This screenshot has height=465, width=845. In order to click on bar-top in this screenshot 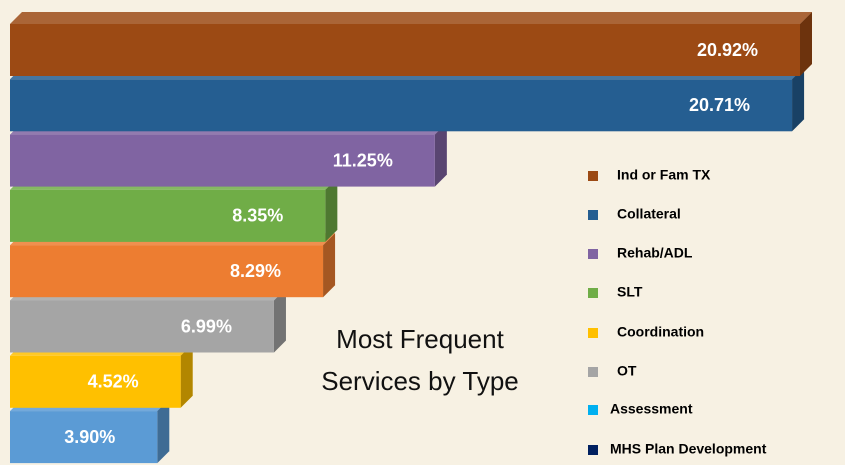, I will do `click(411, 18)`.